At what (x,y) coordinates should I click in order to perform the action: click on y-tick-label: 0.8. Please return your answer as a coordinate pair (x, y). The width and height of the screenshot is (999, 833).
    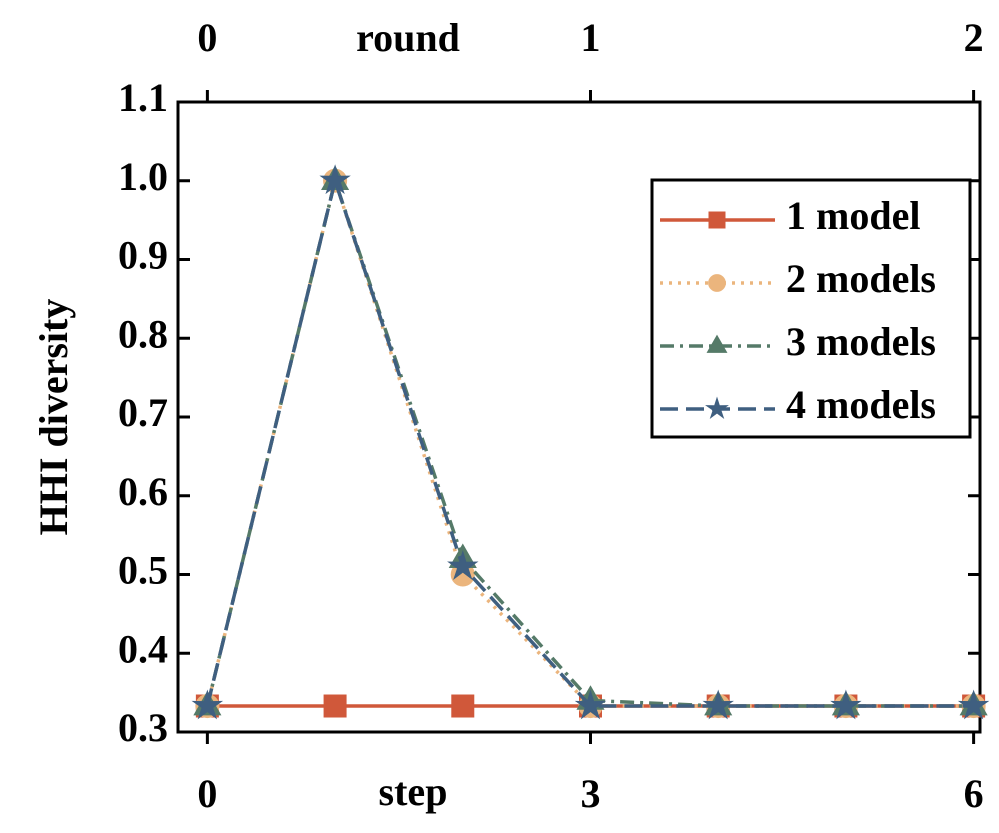
    Looking at the image, I should click on (143, 333).